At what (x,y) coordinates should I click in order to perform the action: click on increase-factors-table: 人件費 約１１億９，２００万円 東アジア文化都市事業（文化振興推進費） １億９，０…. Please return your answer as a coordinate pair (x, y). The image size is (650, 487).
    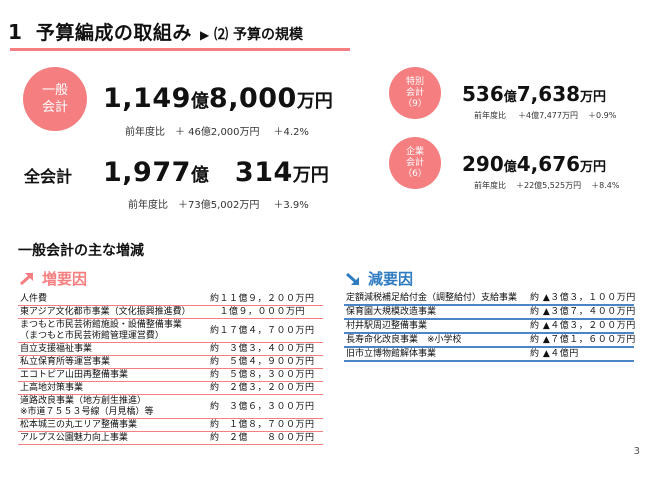
    Looking at the image, I should click on (170, 369).